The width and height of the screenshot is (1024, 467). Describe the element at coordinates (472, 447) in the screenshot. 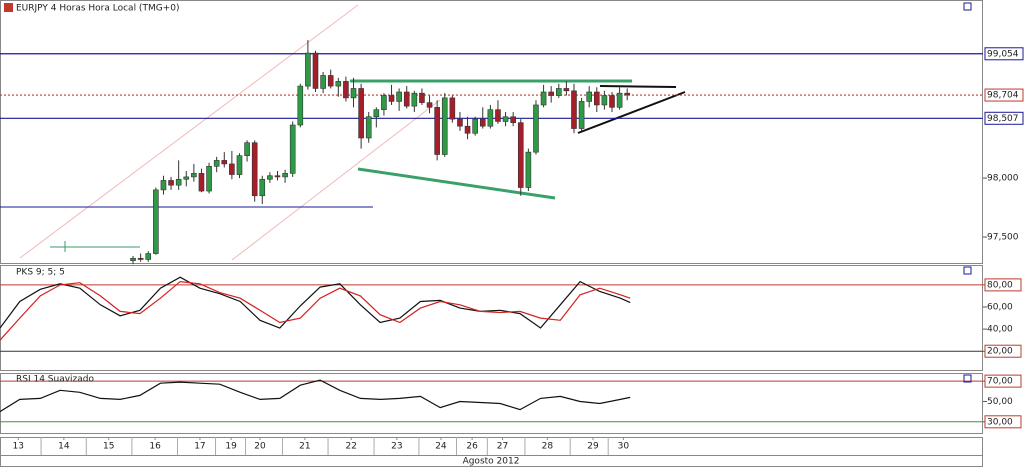

I see `x-tick-label: 26` at that location.